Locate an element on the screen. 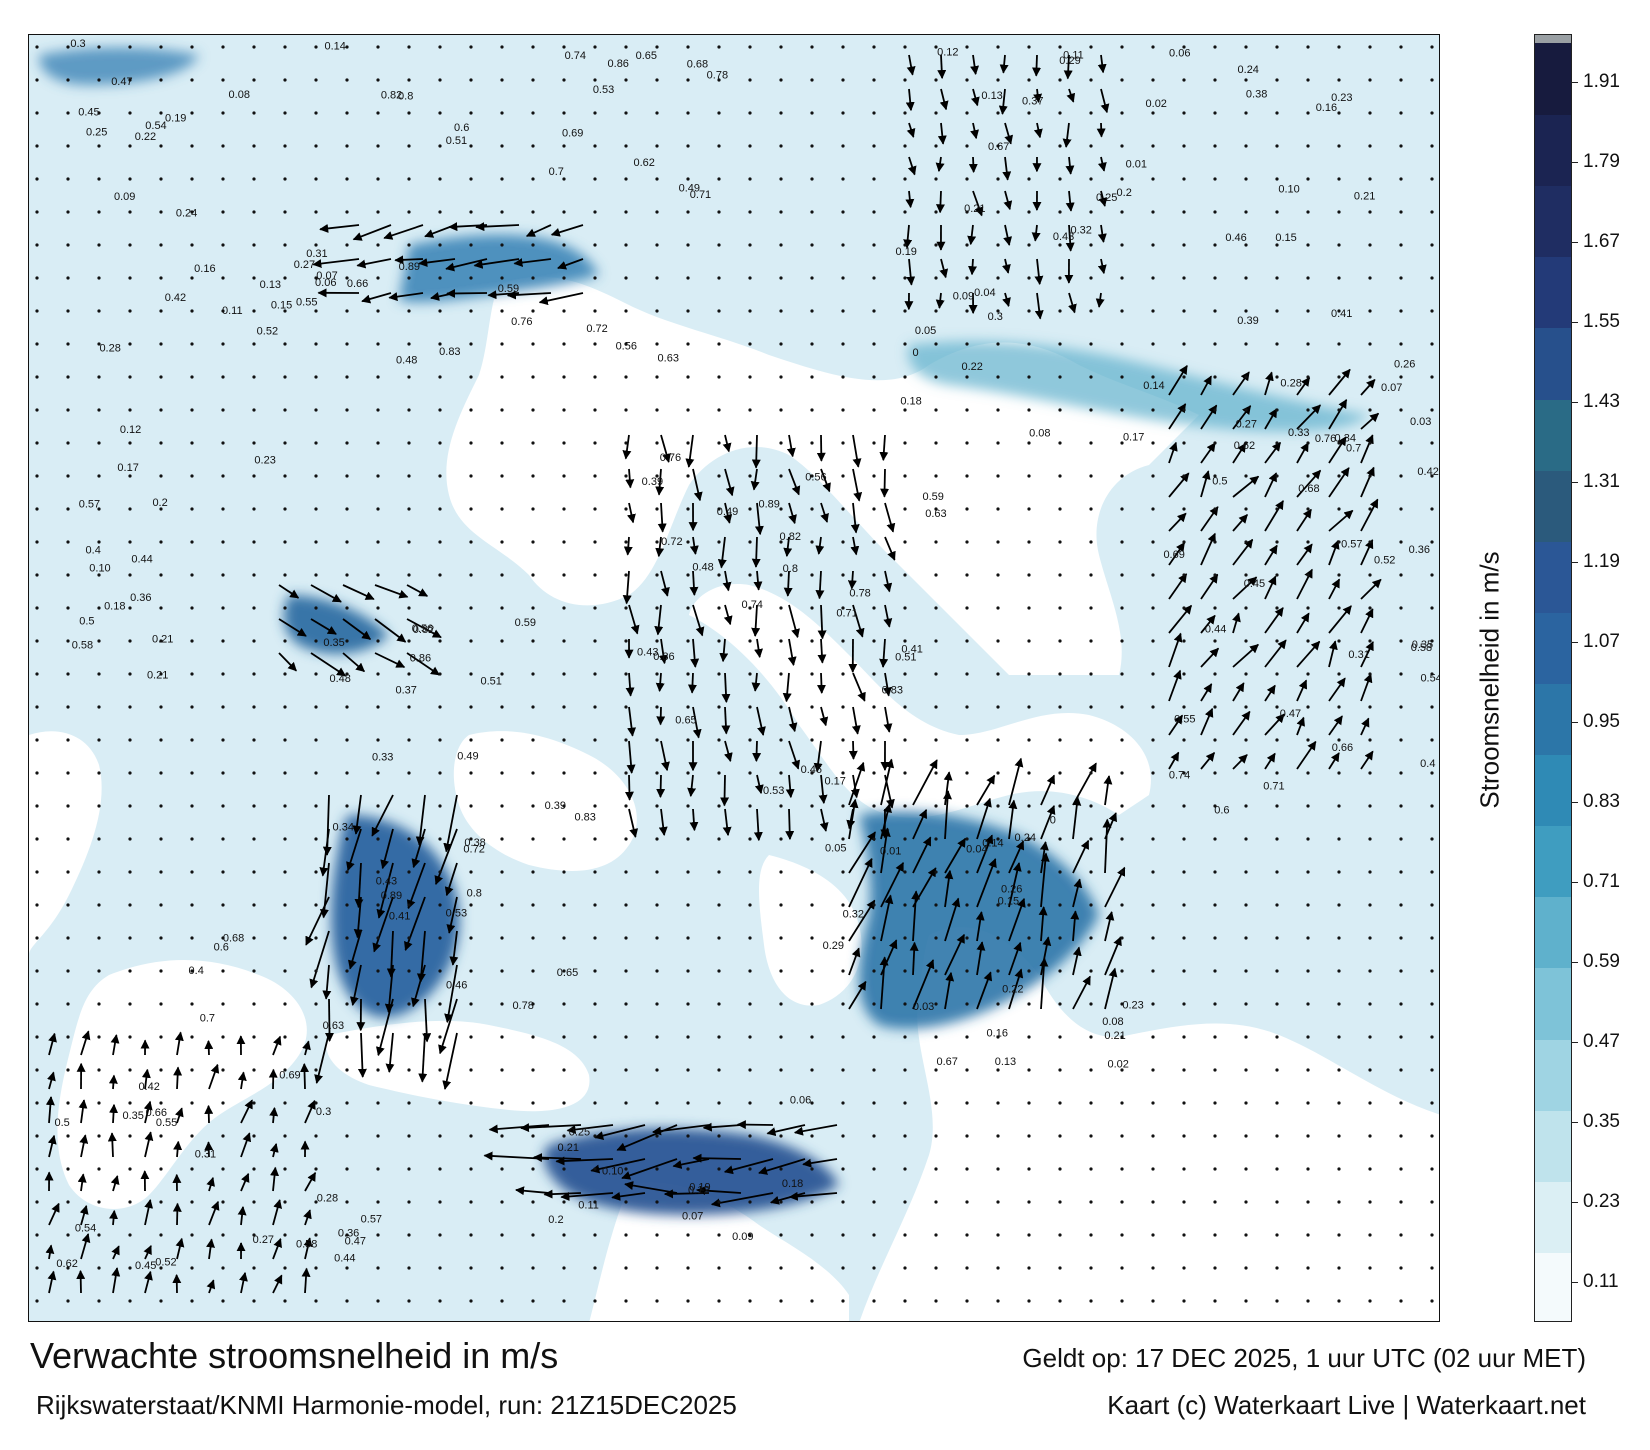 The image size is (1650, 1450). speed-label: 0.2 is located at coordinates (555, 1220).